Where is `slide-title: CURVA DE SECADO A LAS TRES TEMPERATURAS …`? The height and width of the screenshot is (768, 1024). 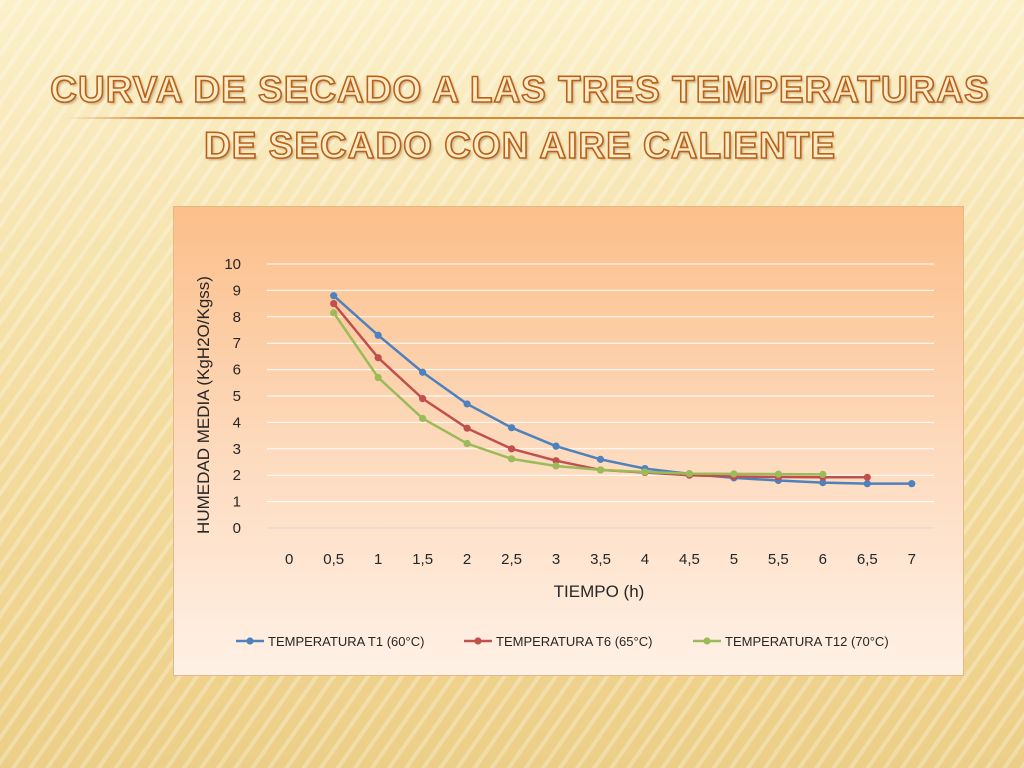
slide-title: CURVA DE SECADO A LAS TRES TEMPERATURAS … is located at coordinates (520, 118).